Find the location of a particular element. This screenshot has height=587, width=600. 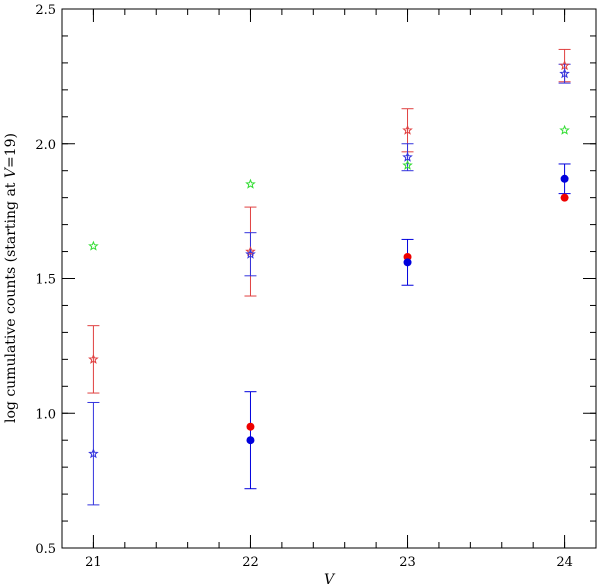

x-tick-label: 22 is located at coordinates (250, 562).